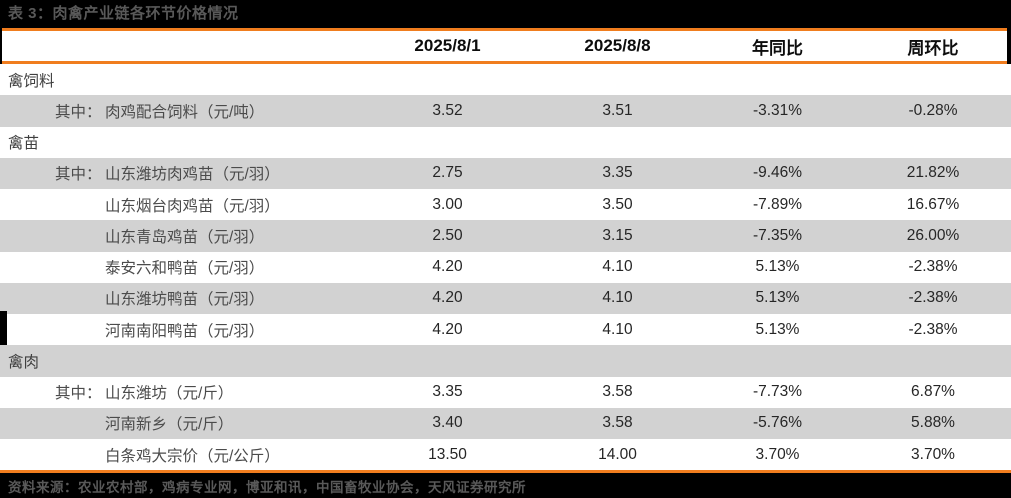 The width and height of the screenshot is (1011, 498). Describe the element at coordinates (933, 173) in the screenshot. I see `cell-wow: 21.82%` at that location.